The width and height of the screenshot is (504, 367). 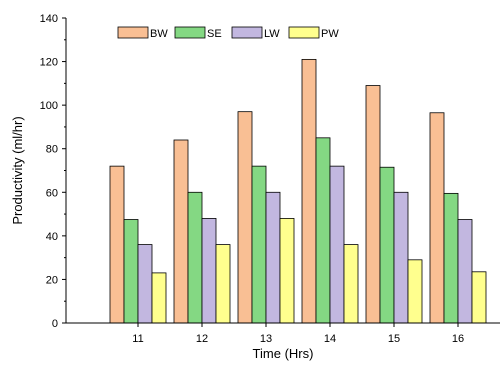 What do you see at coordinates (49, 19) in the screenshot?
I see `y-tick-label: 140` at bounding box center [49, 19].